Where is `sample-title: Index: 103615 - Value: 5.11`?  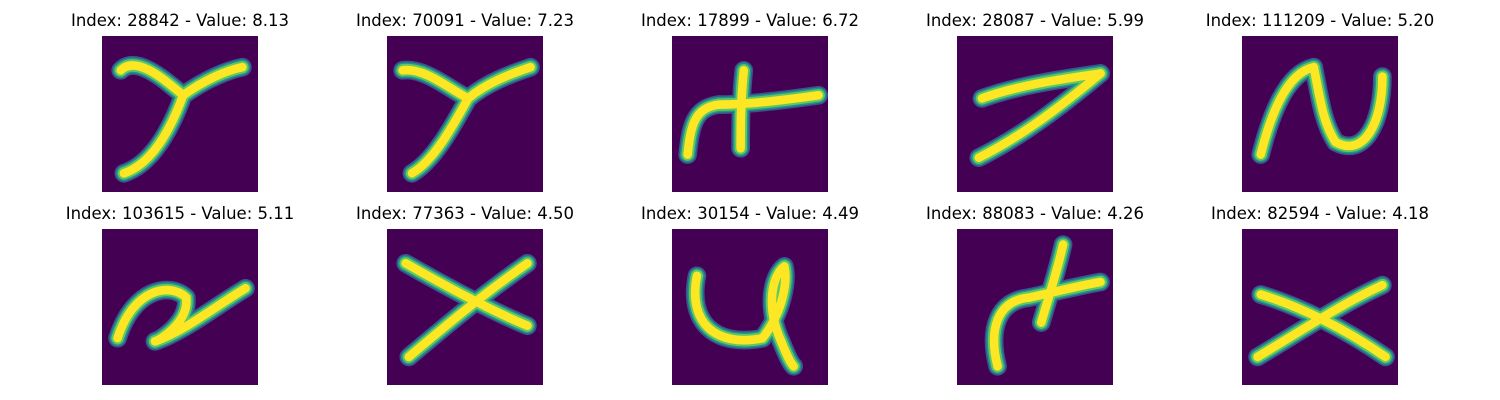 sample-title: Index: 103615 - Value: 5.11 is located at coordinates (180, 213).